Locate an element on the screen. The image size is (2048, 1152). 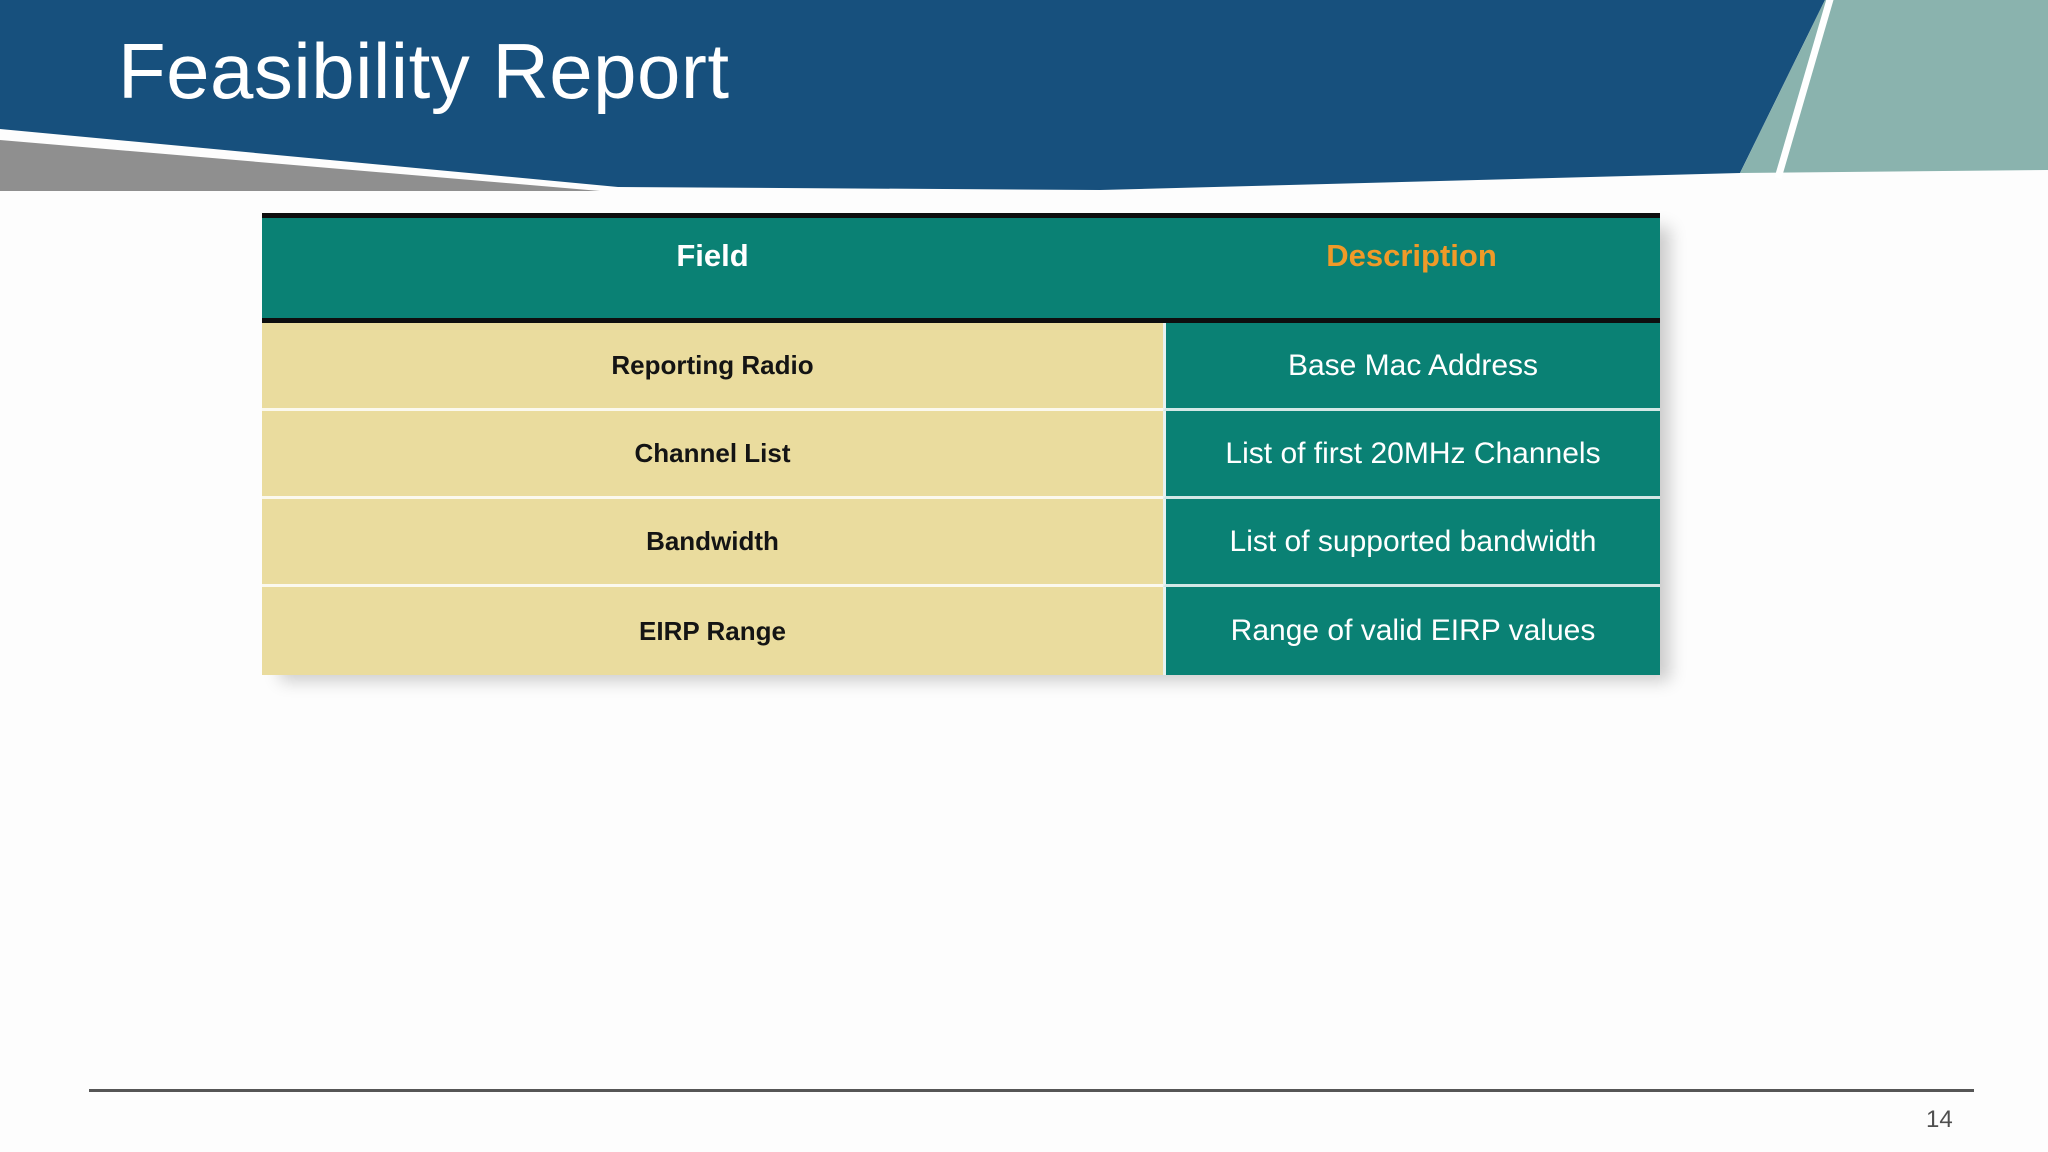
table-row: Bandwidth List of supported bandwidth is located at coordinates (961, 543).